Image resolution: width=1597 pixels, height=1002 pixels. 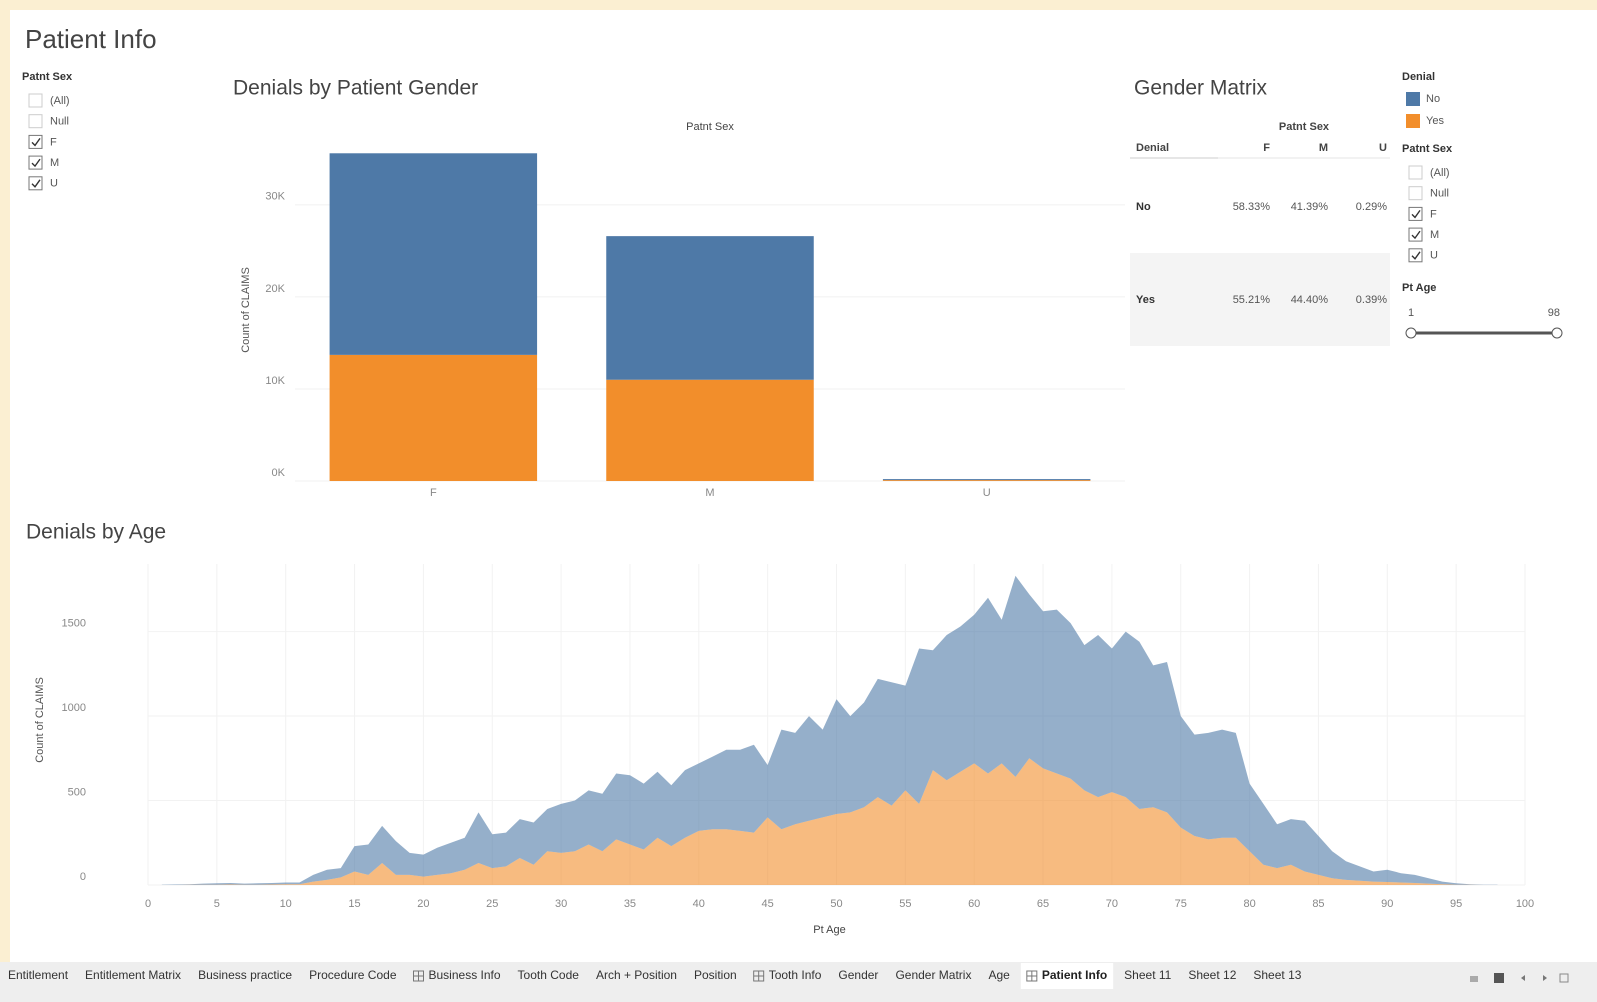 I want to click on tab-bar, so click(x=798, y=982).